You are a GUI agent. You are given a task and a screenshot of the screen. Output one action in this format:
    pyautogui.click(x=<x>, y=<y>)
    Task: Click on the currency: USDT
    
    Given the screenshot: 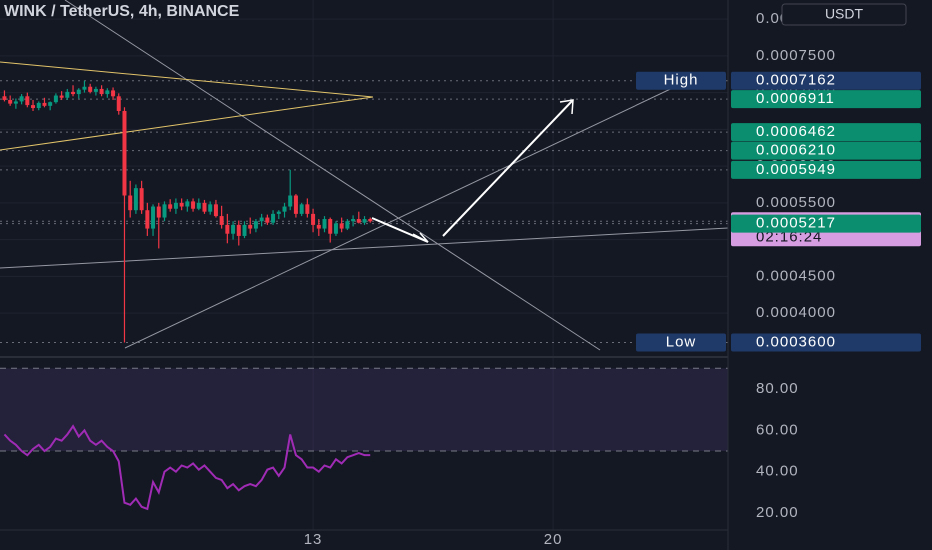 What is the action you would take?
    pyautogui.click(x=844, y=14)
    